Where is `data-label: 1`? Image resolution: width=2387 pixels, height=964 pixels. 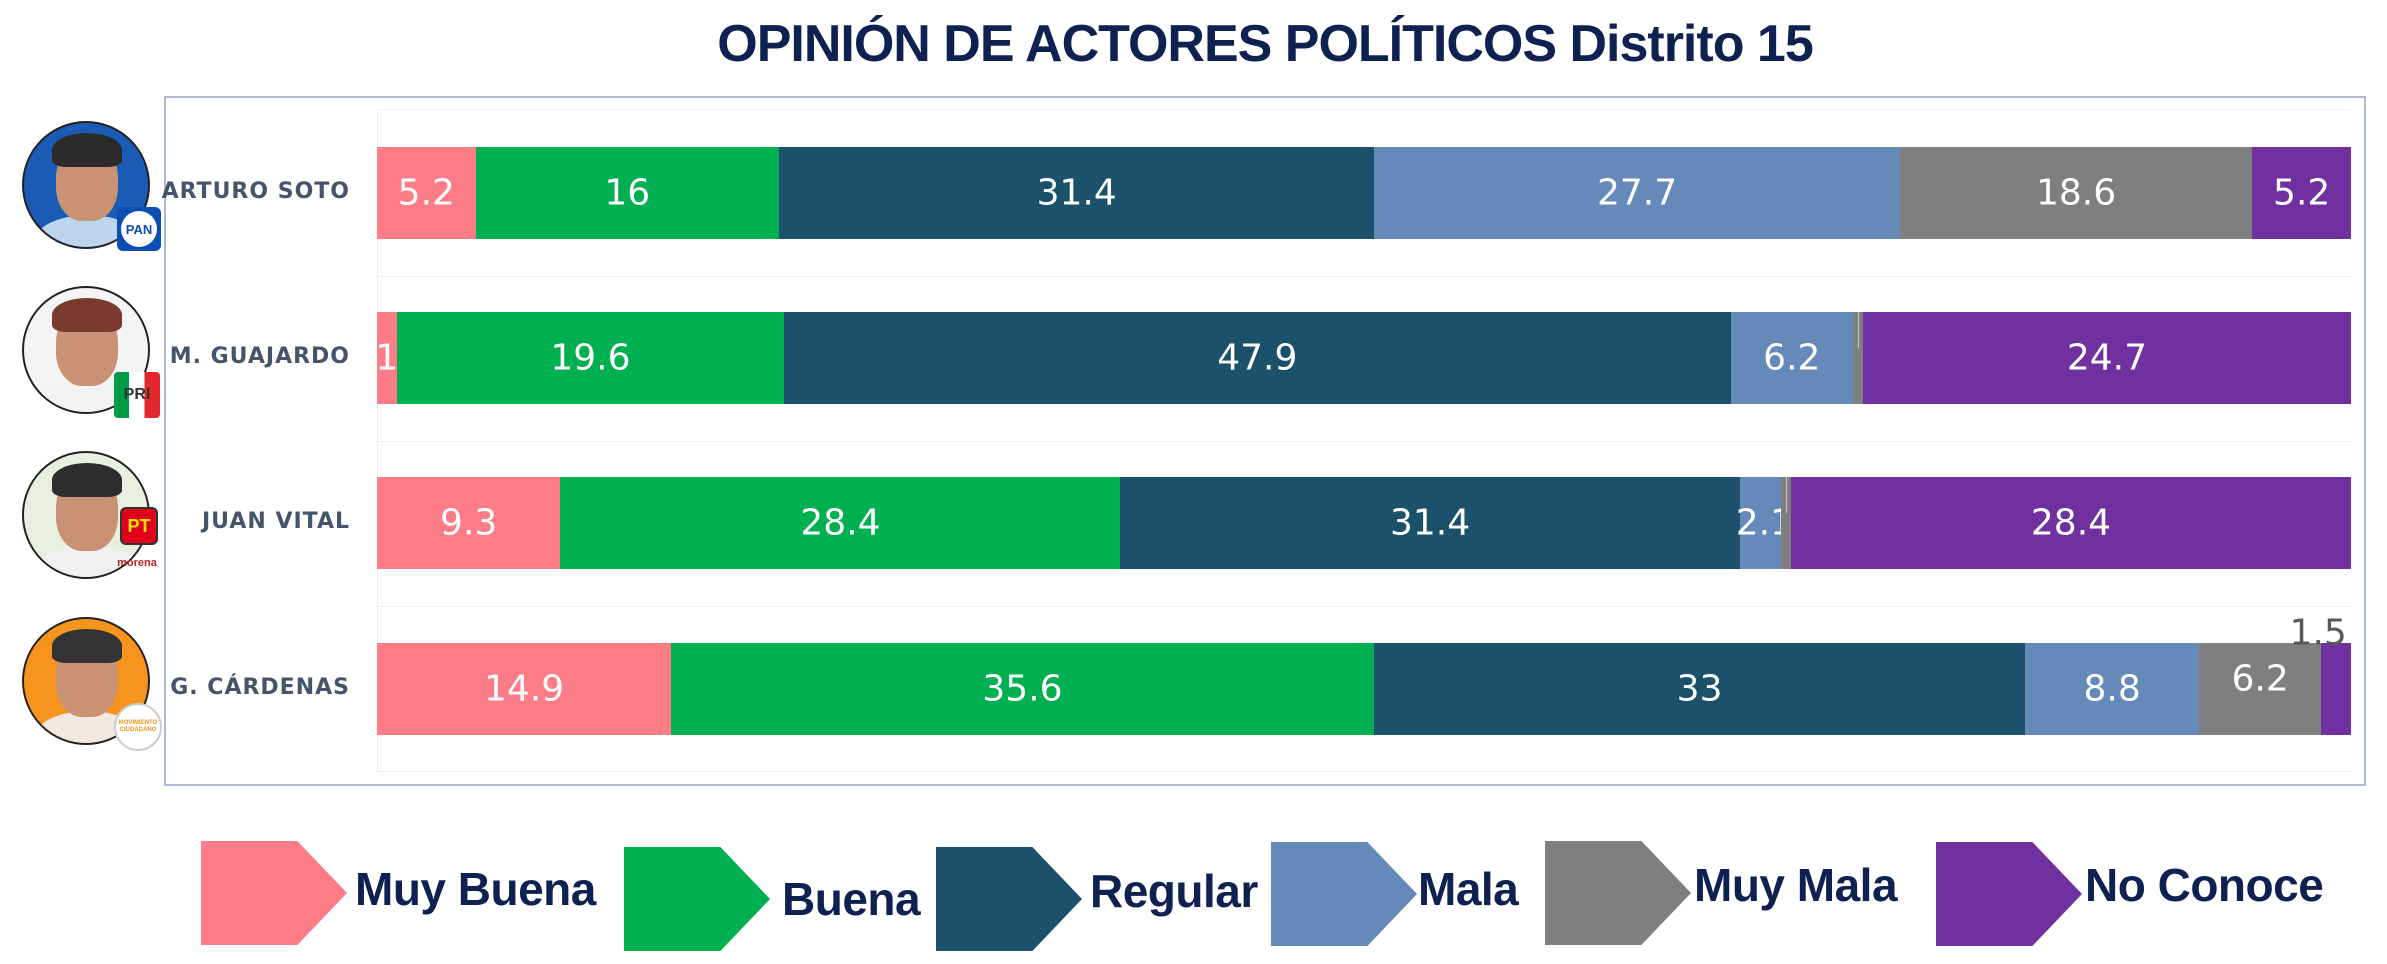
data-label: 1 is located at coordinates (387, 358).